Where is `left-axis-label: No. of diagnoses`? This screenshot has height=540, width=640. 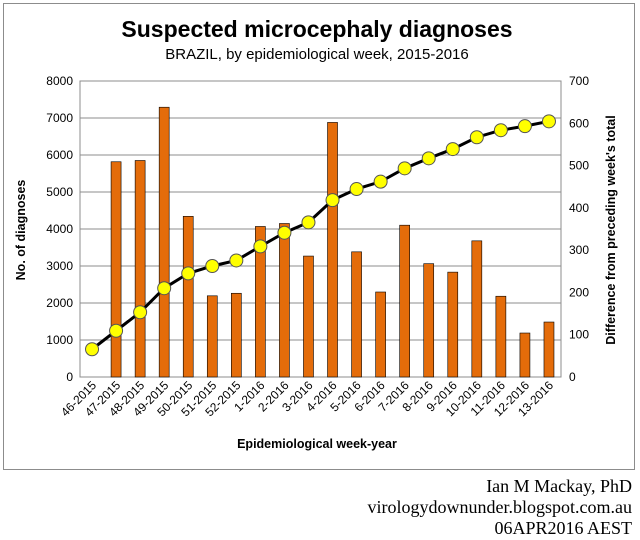 left-axis-label: No. of diagnoses is located at coordinates (21, 230).